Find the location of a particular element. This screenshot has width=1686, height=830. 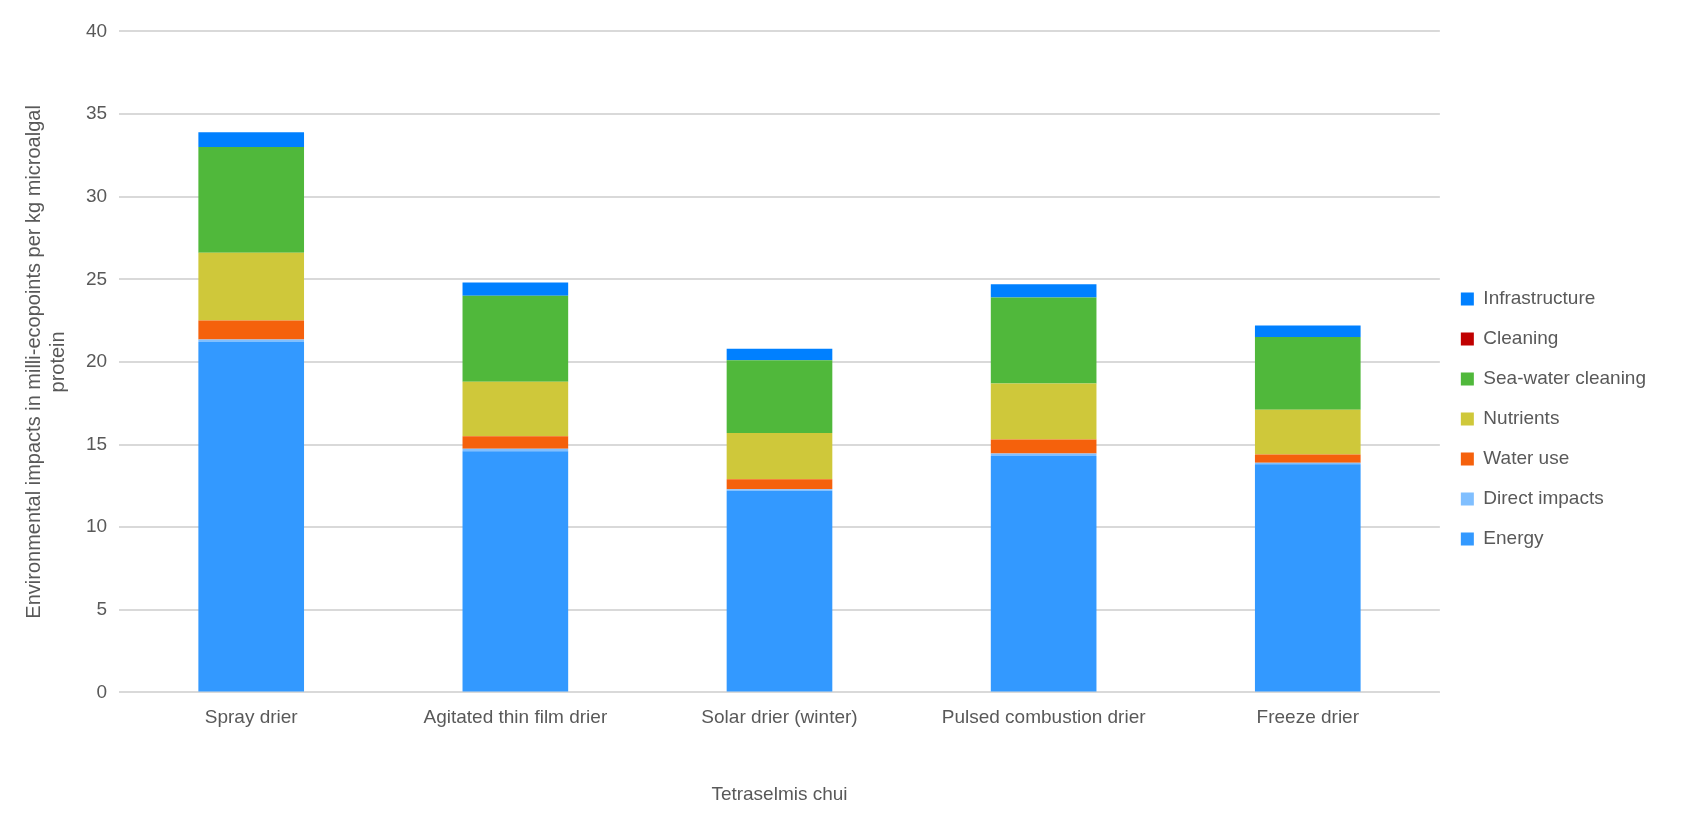

legend-label: Cleaning is located at coordinates (1521, 338).